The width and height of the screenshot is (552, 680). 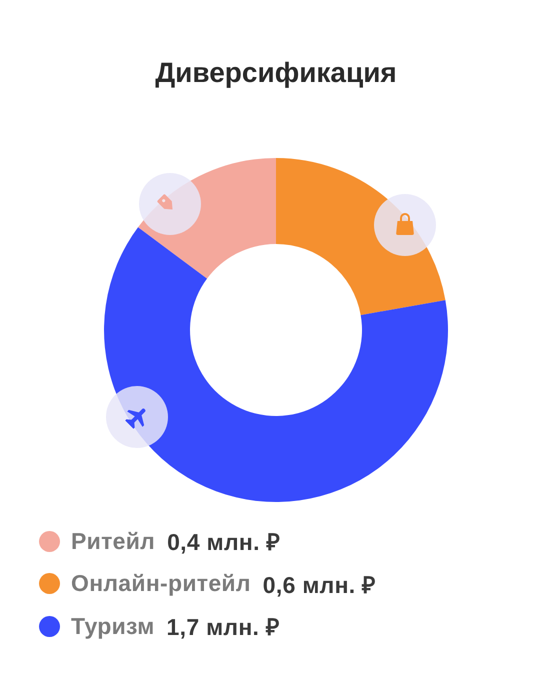 I want to click on chart-title: Диверсификация, so click(x=276, y=73).